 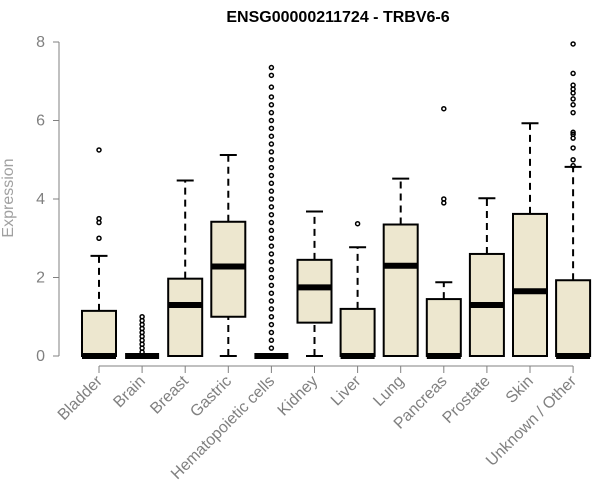 What do you see at coordinates (142, 336) in the screenshot?
I see `box-brain` at bounding box center [142, 336].